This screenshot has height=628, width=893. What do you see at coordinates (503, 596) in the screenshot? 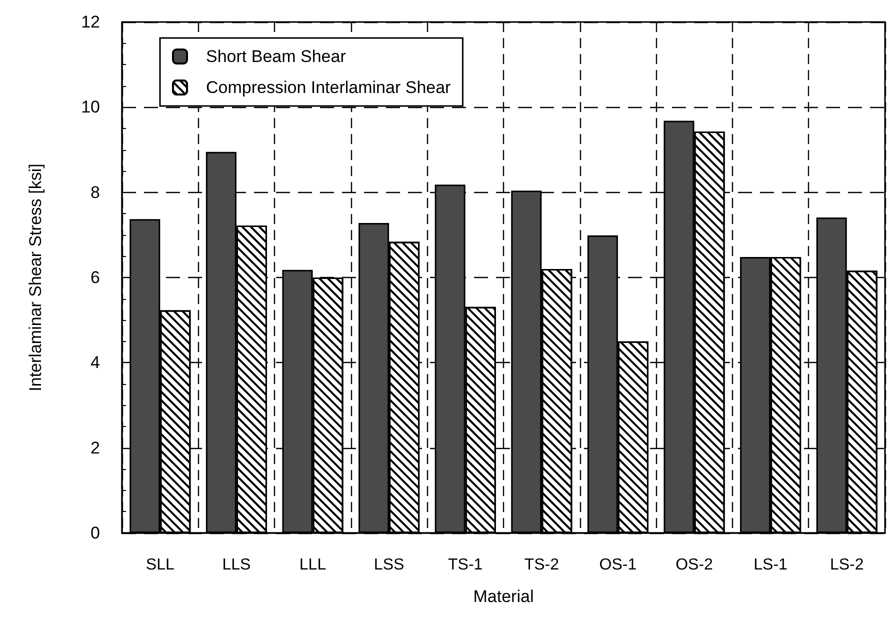
I see `x-axis-title: Material` at bounding box center [503, 596].